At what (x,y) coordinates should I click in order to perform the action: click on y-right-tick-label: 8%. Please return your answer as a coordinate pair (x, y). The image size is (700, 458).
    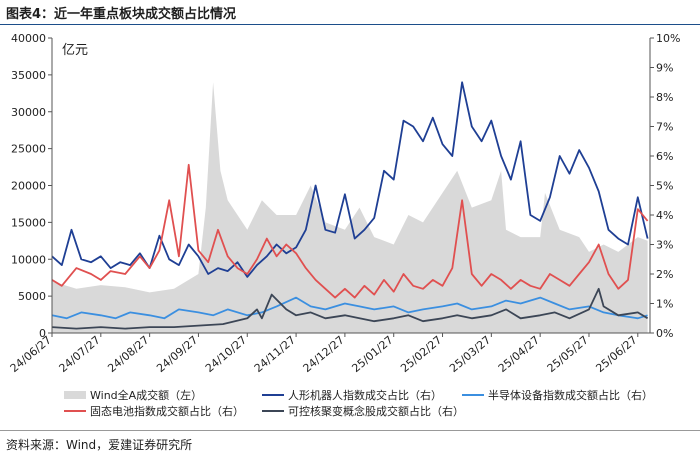
    Looking at the image, I should click on (664, 97).